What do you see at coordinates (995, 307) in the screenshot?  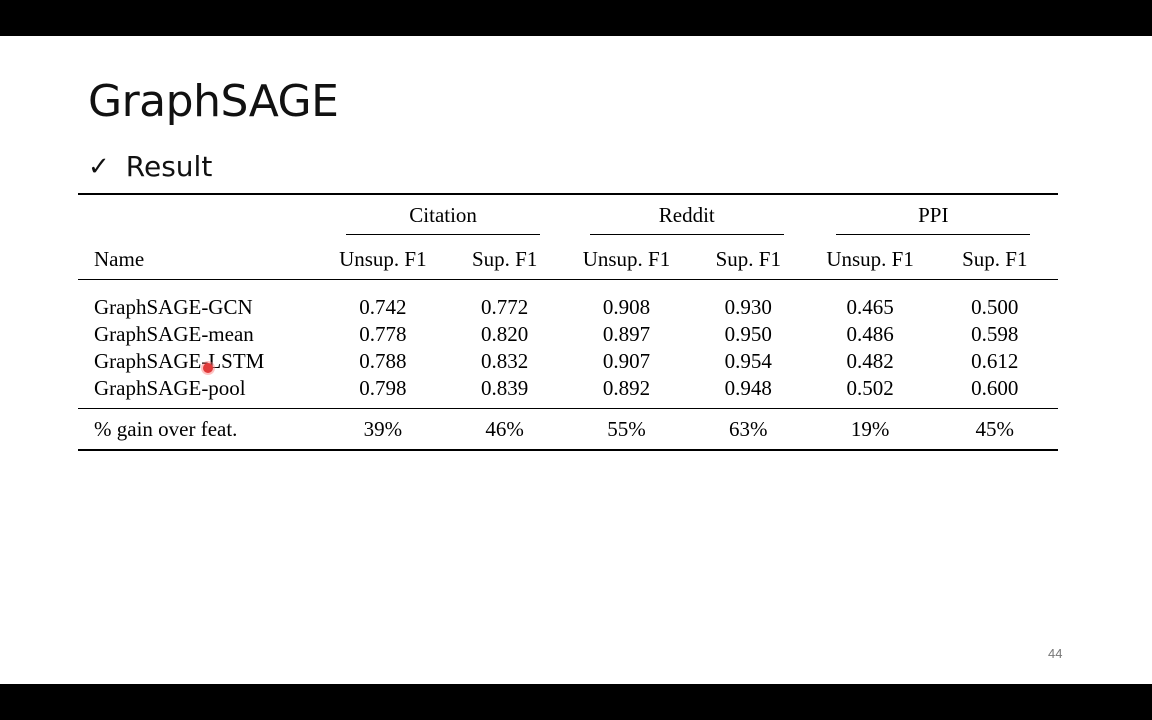 I see `table-cell: 0.500` at bounding box center [995, 307].